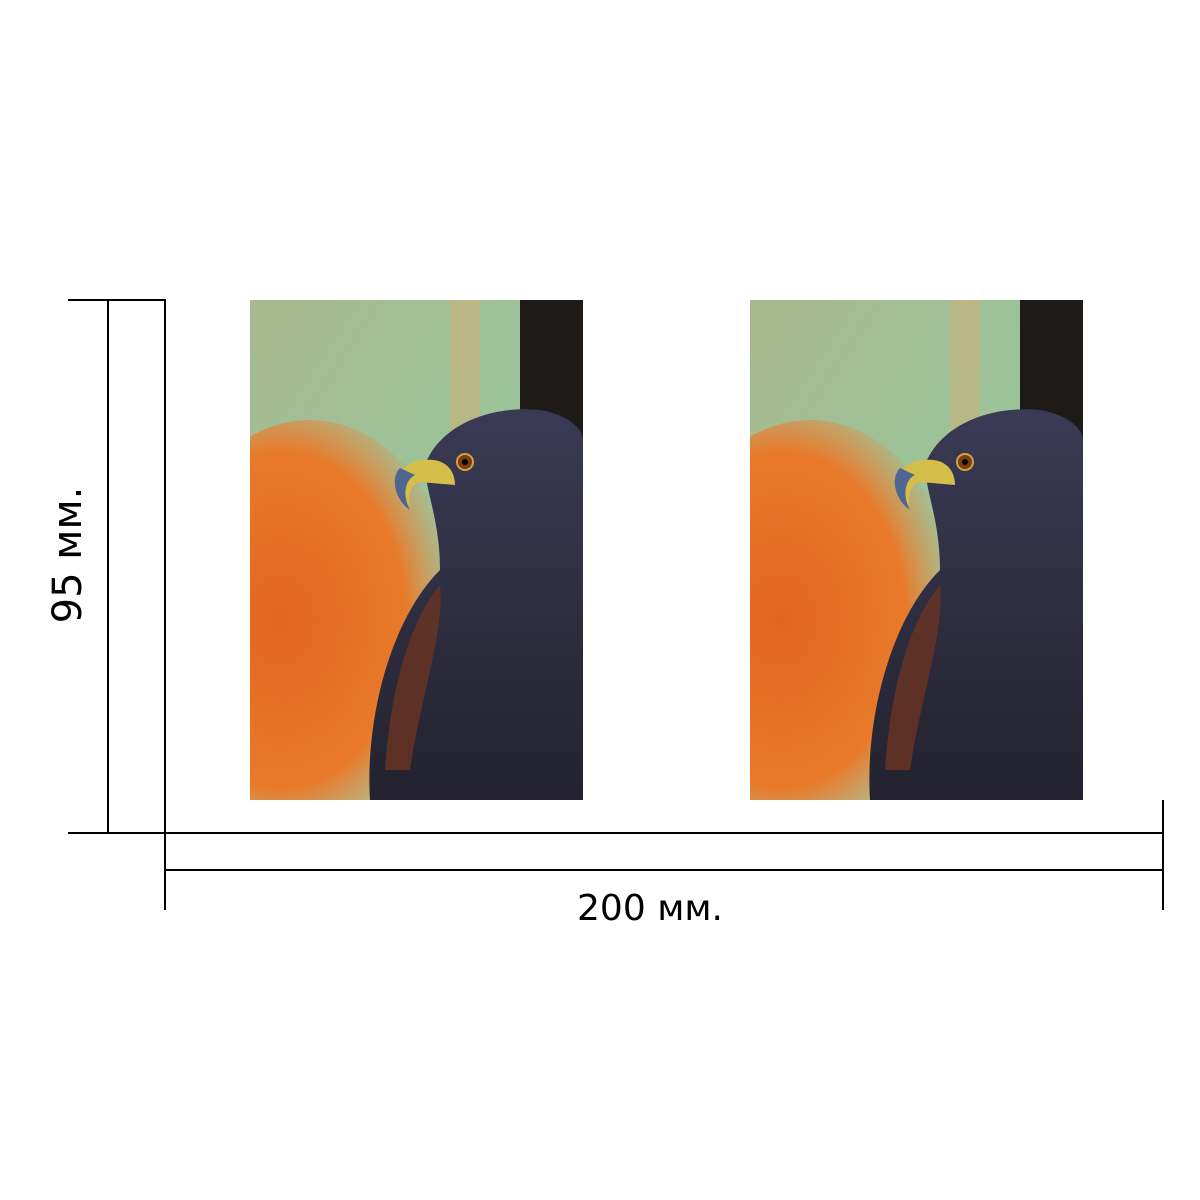 This screenshot has height=1200, width=1200. Describe the element at coordinates (68, 555) in the screenshot. I see `height-label: 95 мм.` at that location.